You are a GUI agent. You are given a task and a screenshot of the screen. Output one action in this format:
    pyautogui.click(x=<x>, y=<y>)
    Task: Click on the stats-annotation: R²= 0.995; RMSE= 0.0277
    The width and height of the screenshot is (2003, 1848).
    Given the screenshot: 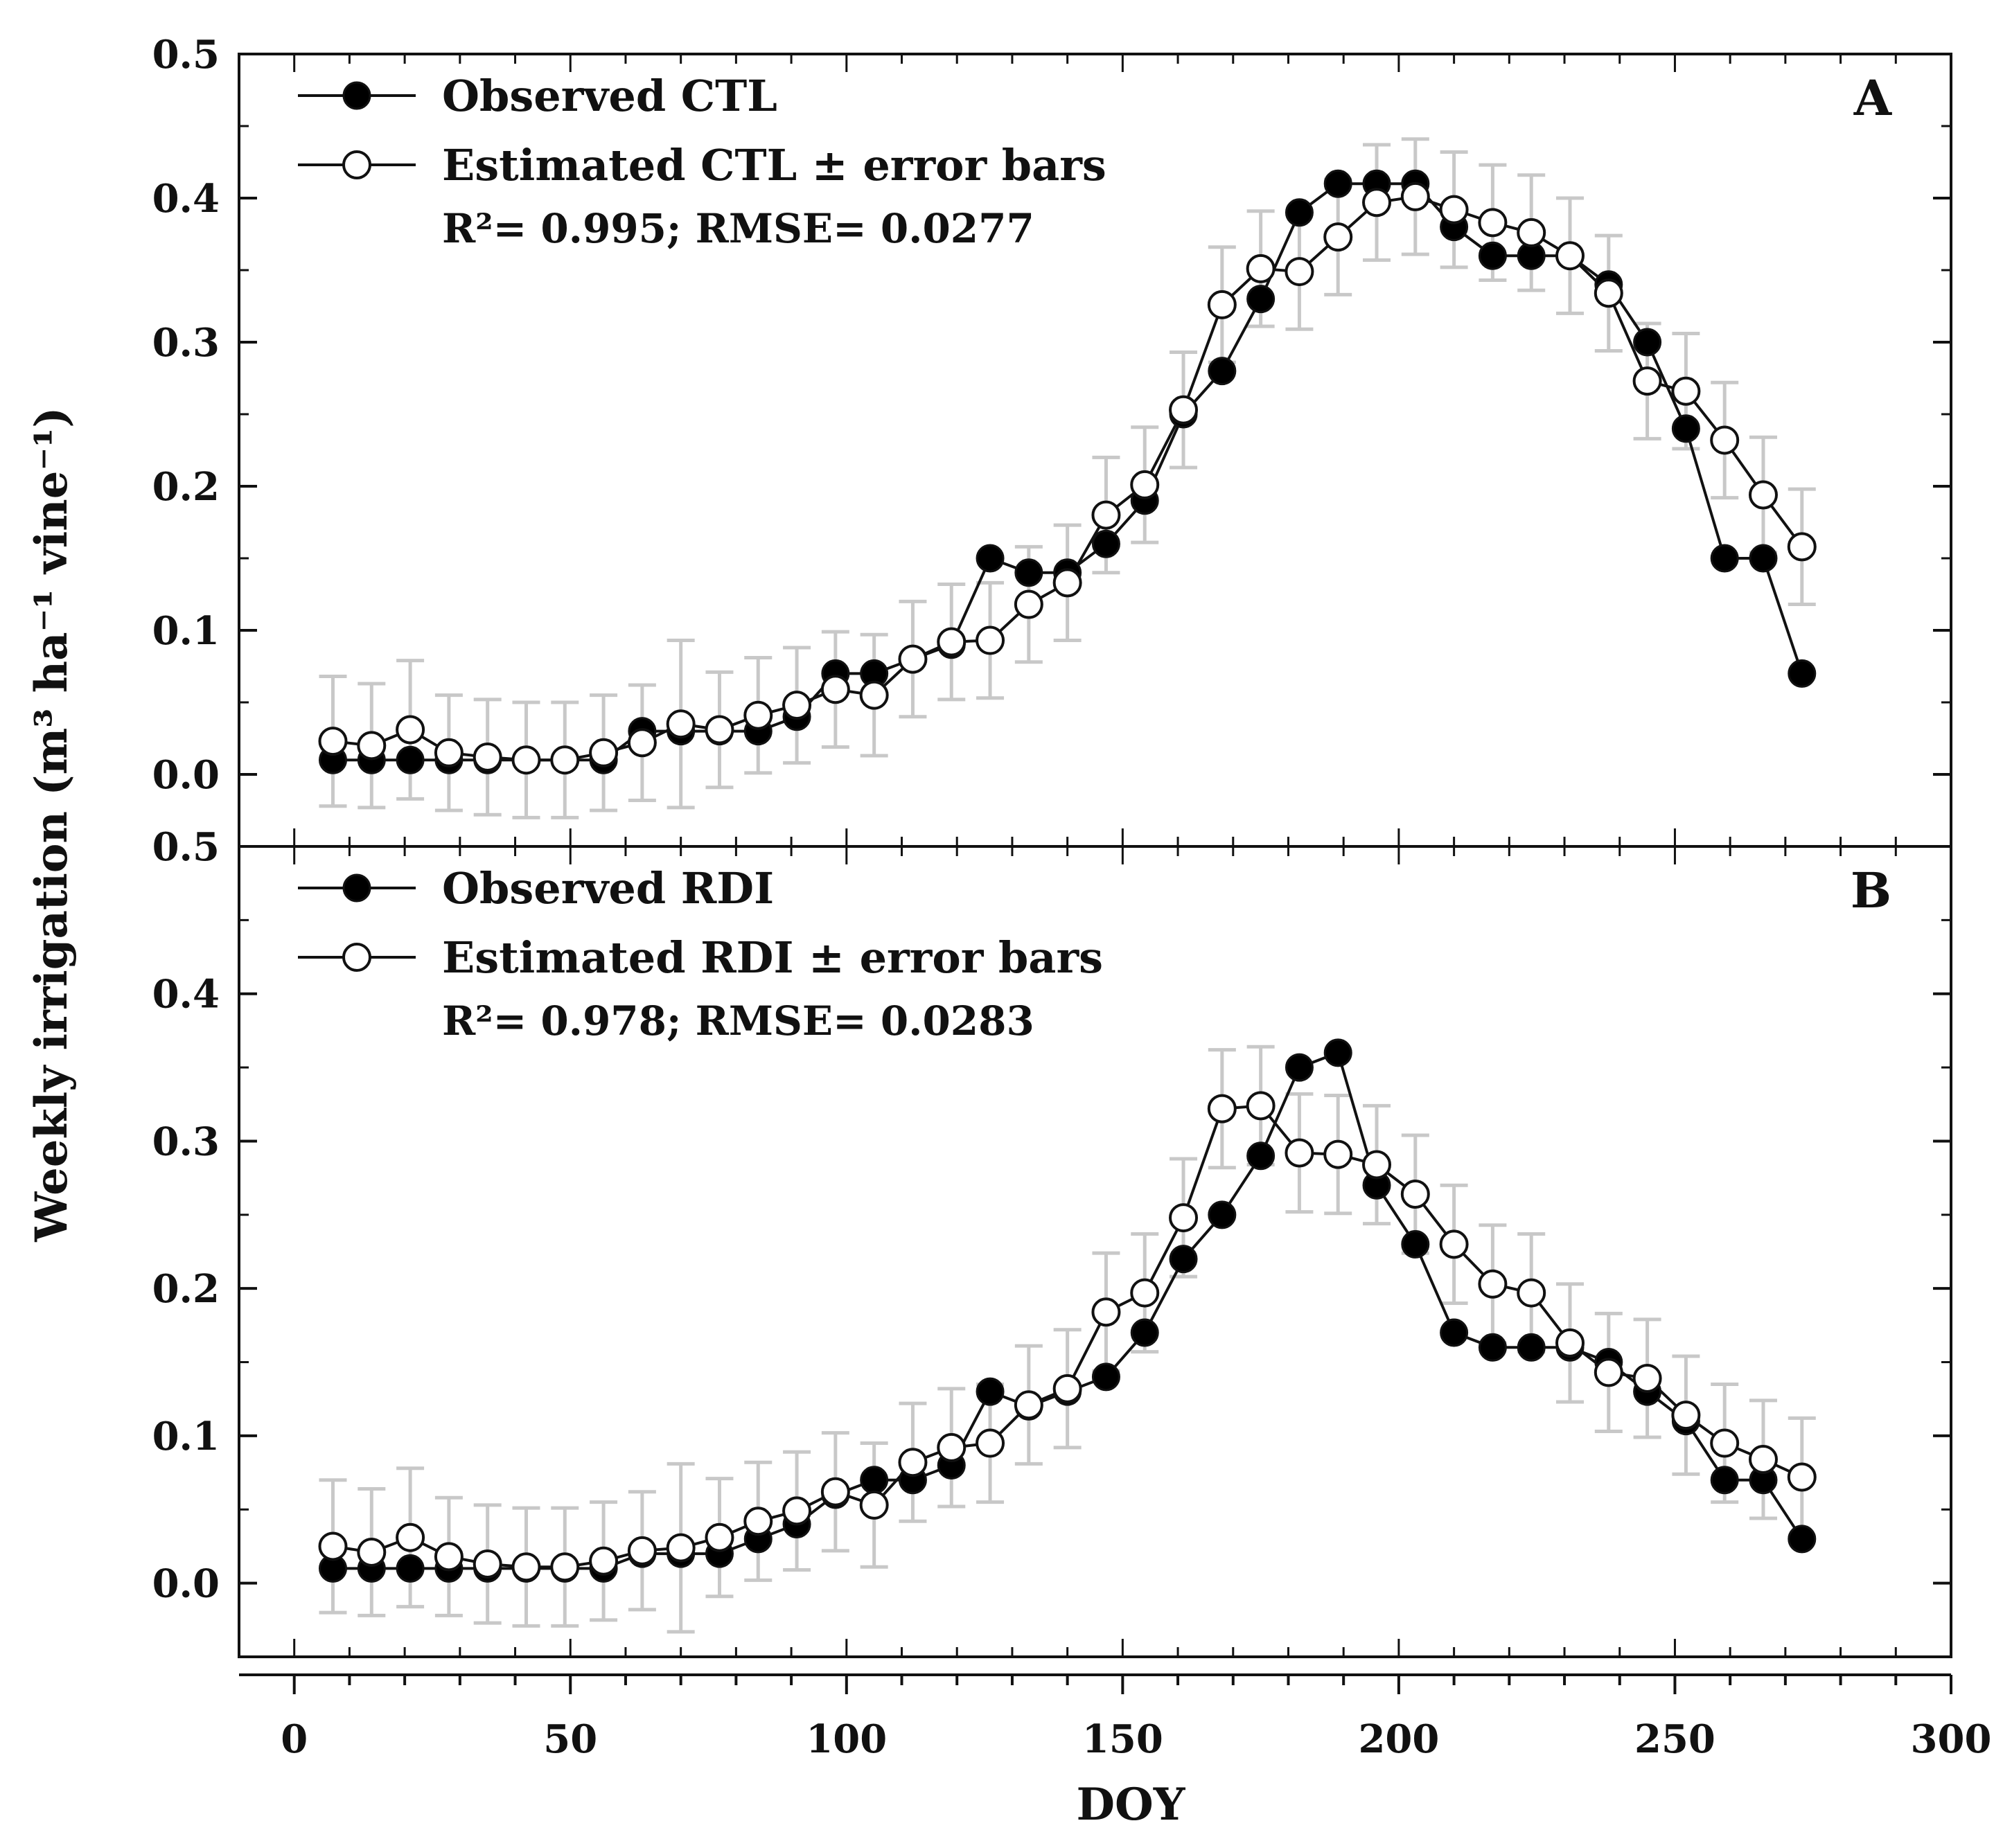 What is the action you would take?
    pyautogui.click(x=738, y=228)
    